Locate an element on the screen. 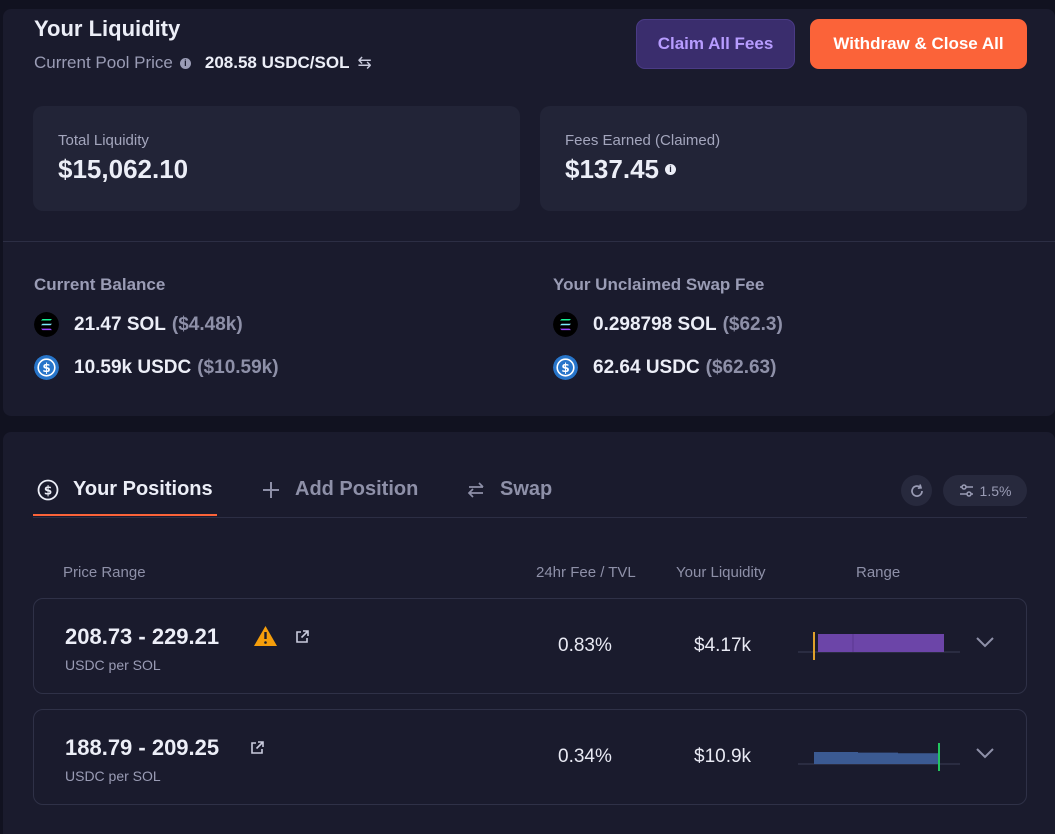 The image size is (1055, 834). pool-price-value: 208.58 USDC/SOL is located at coordinates (277, 62).